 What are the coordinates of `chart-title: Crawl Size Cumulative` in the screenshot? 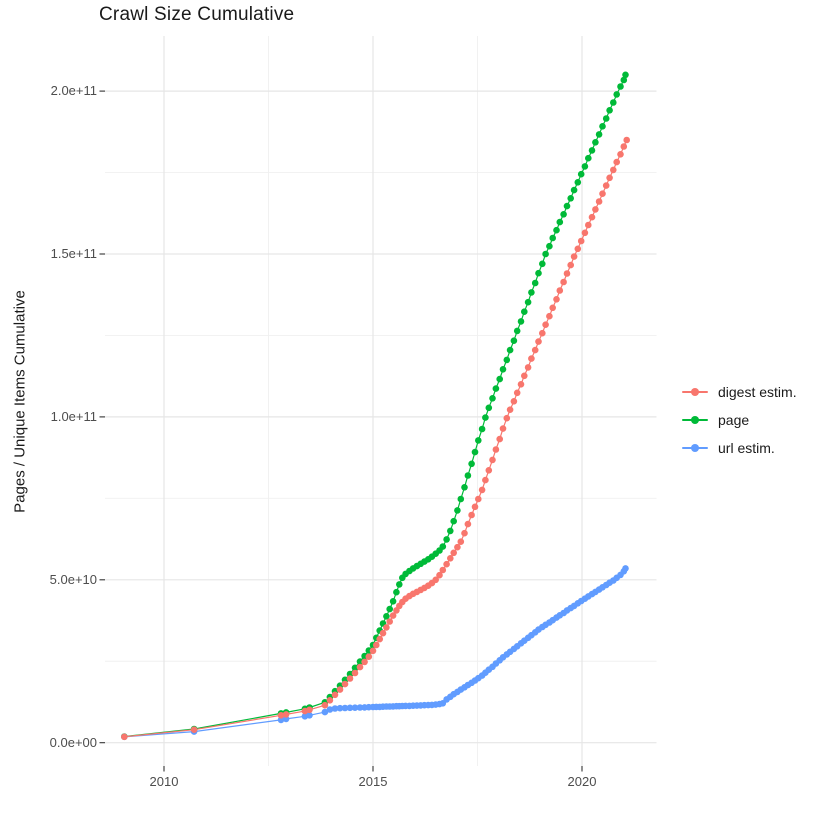 It's located at (197, 14).